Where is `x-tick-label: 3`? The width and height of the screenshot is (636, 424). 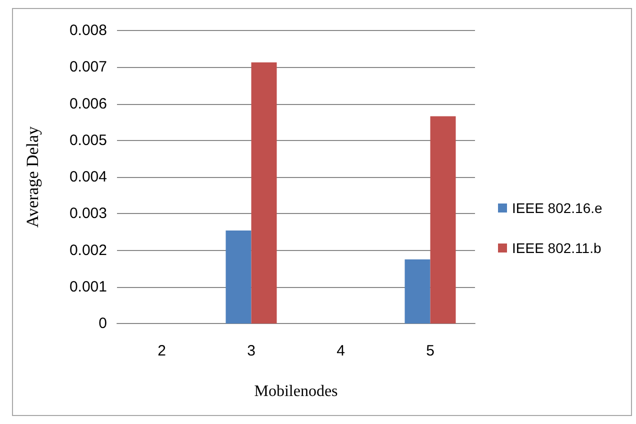
x-tick-label: 3 is located at coordinates (251, 351).